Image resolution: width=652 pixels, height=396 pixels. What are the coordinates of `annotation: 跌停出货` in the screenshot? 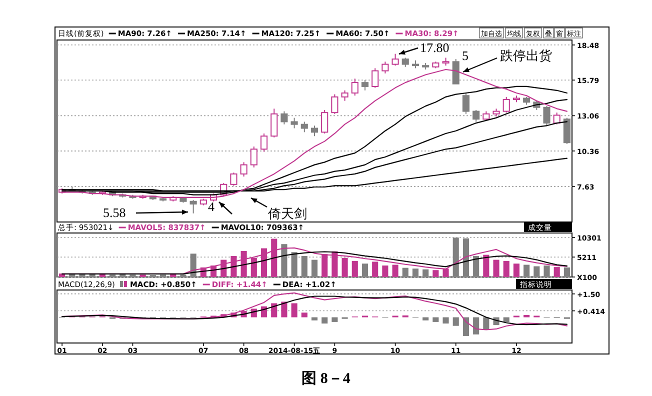 It's located at (526, 55).